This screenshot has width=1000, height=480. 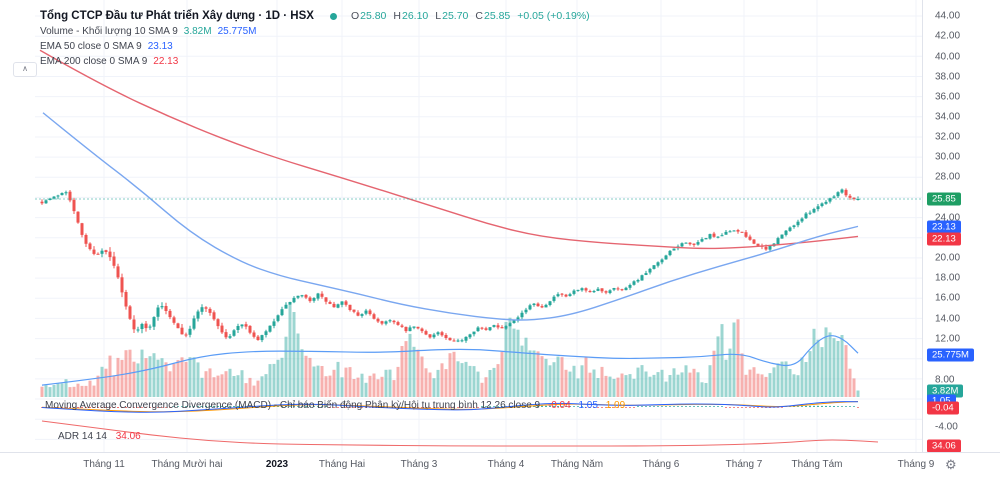 What do you see at coordinates (951, 464) in the screenshot?
I see `time-axis-settings-gear-icon: ⚙` at bounding box center [951, 464].